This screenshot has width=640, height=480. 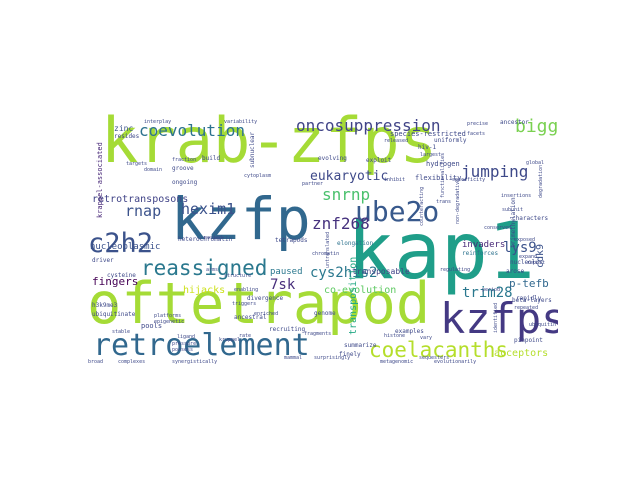 I want to click on word: counteracting, so click(x=422, y=206).